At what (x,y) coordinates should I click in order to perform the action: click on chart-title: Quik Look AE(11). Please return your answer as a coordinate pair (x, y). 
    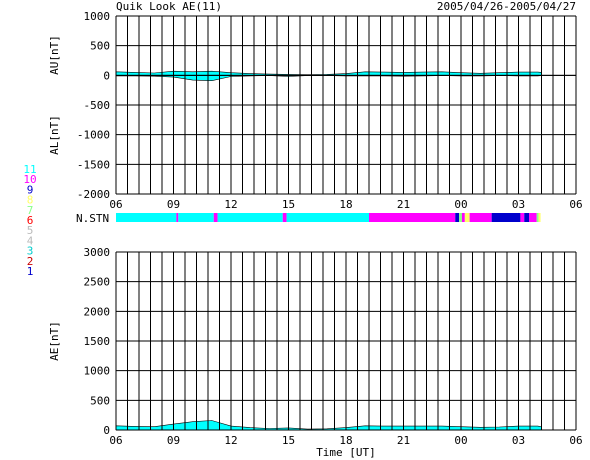
    Looking at the image, I should click on (169, 6).